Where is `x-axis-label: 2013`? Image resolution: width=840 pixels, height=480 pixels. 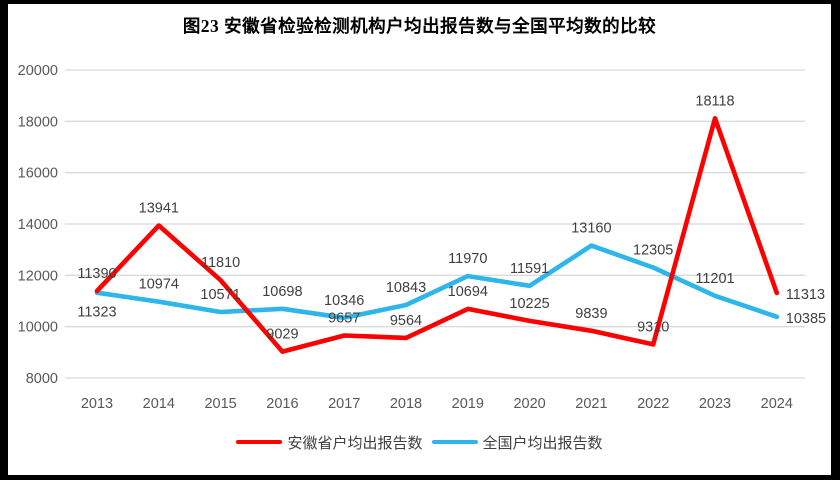 x-axis-label: 2013 is located at coordinates (97, 404).